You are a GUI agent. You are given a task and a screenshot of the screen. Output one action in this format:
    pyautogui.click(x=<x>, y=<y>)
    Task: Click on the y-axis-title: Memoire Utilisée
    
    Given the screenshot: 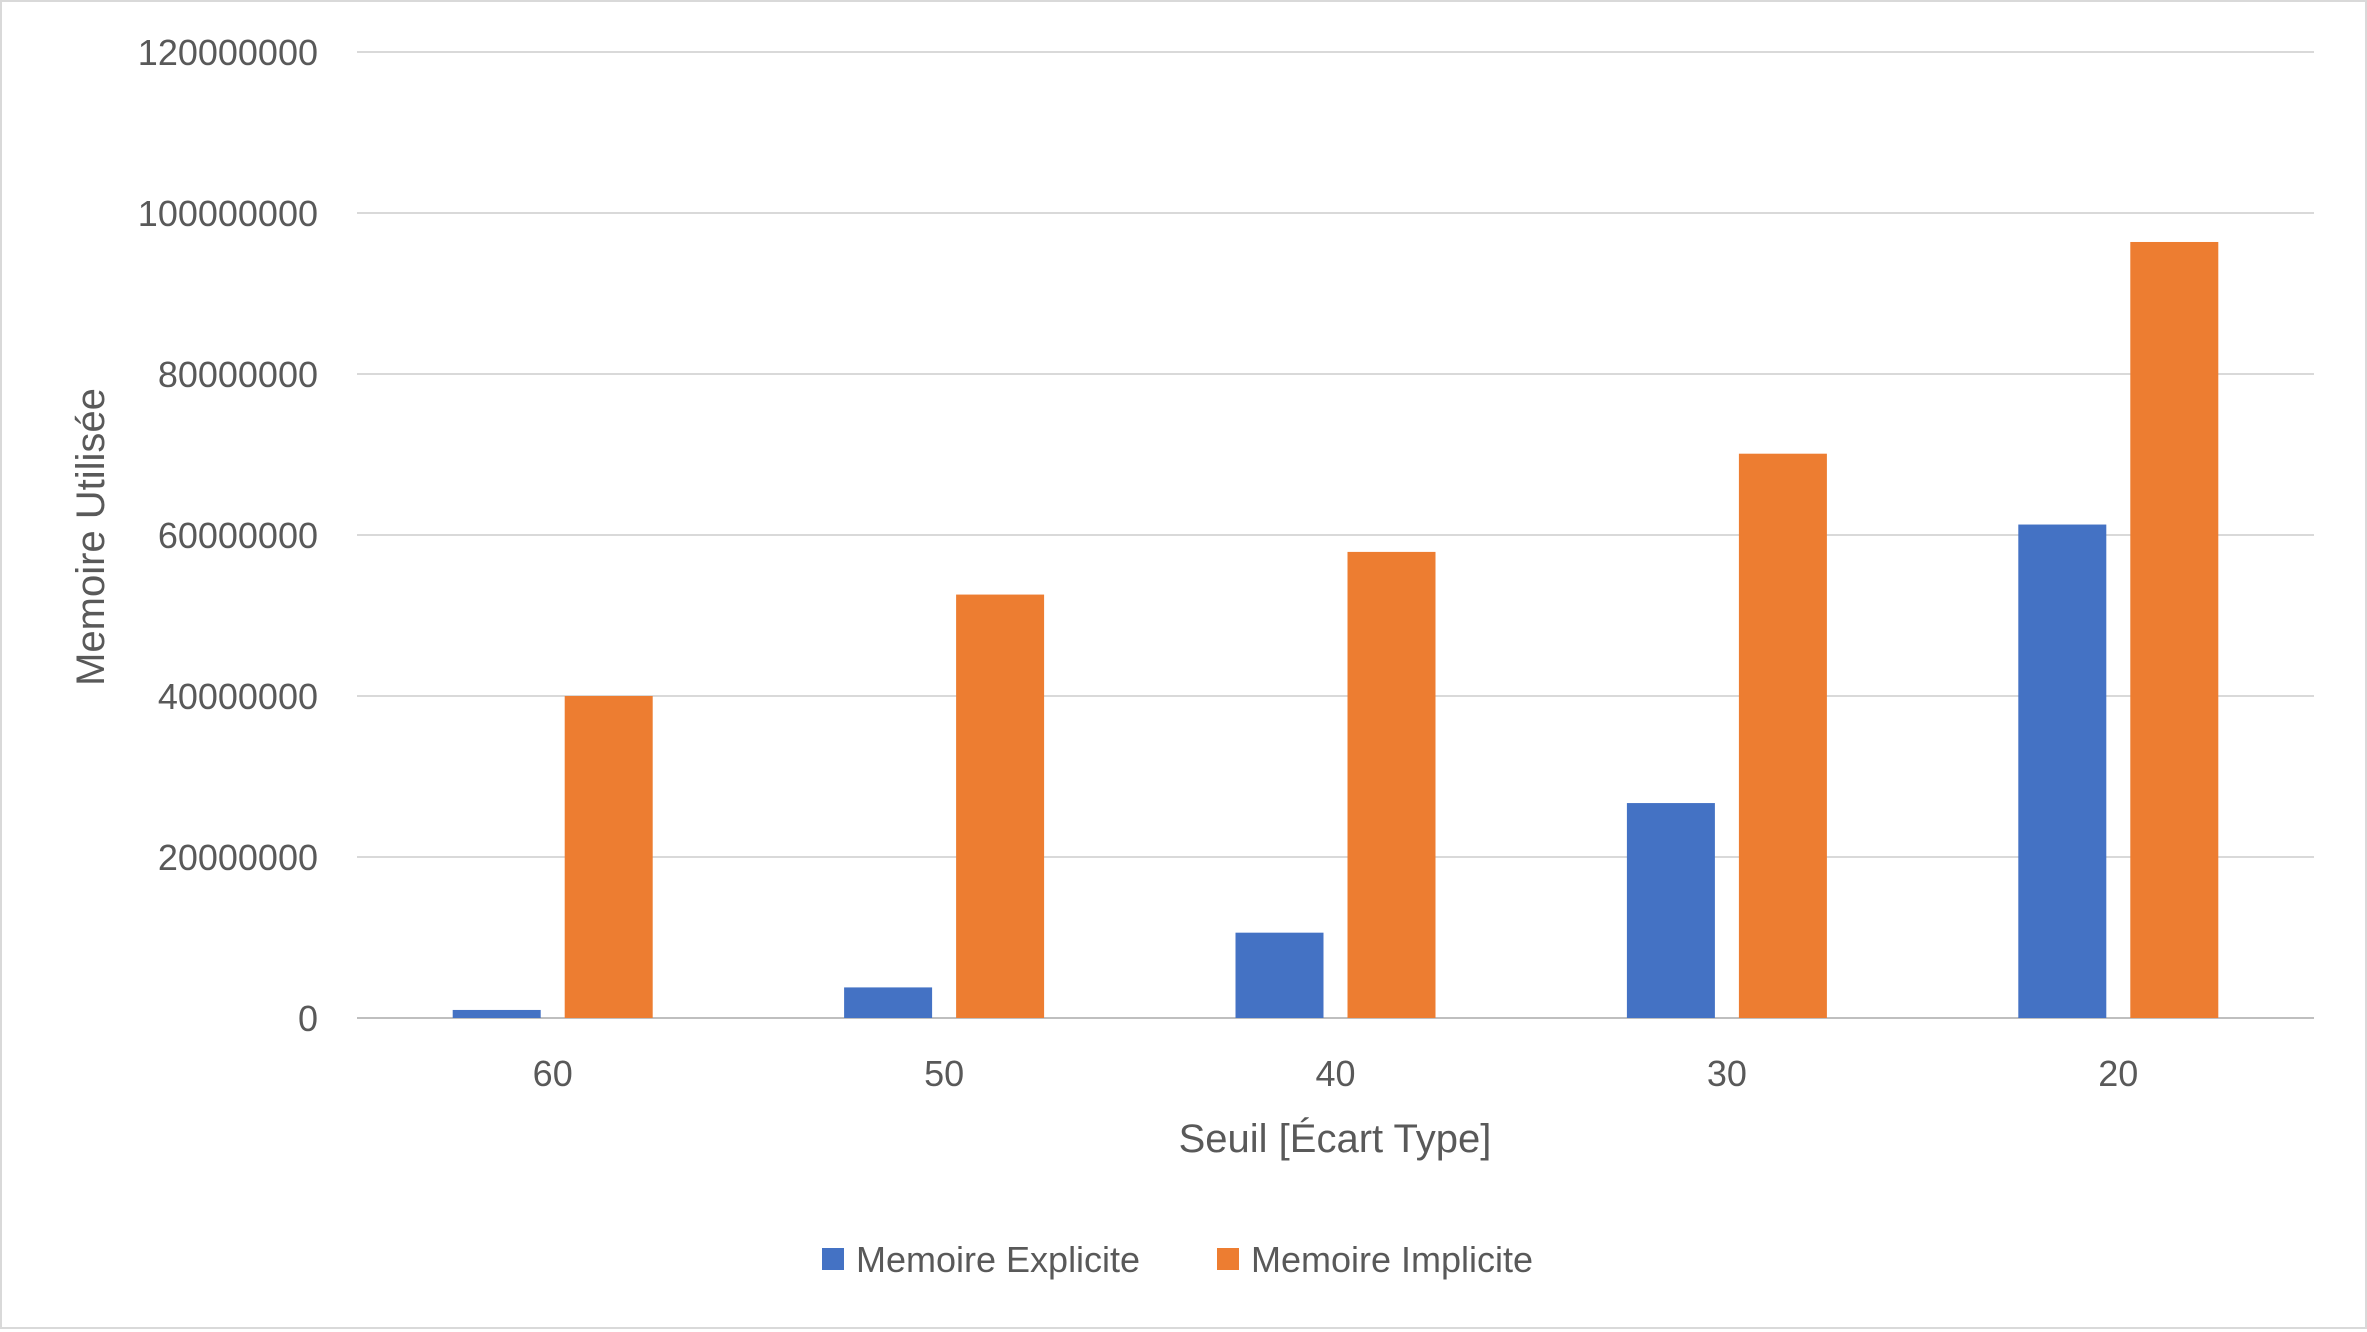 What is the action you would take?
    pyautogui.click(x=91, y=537)
    